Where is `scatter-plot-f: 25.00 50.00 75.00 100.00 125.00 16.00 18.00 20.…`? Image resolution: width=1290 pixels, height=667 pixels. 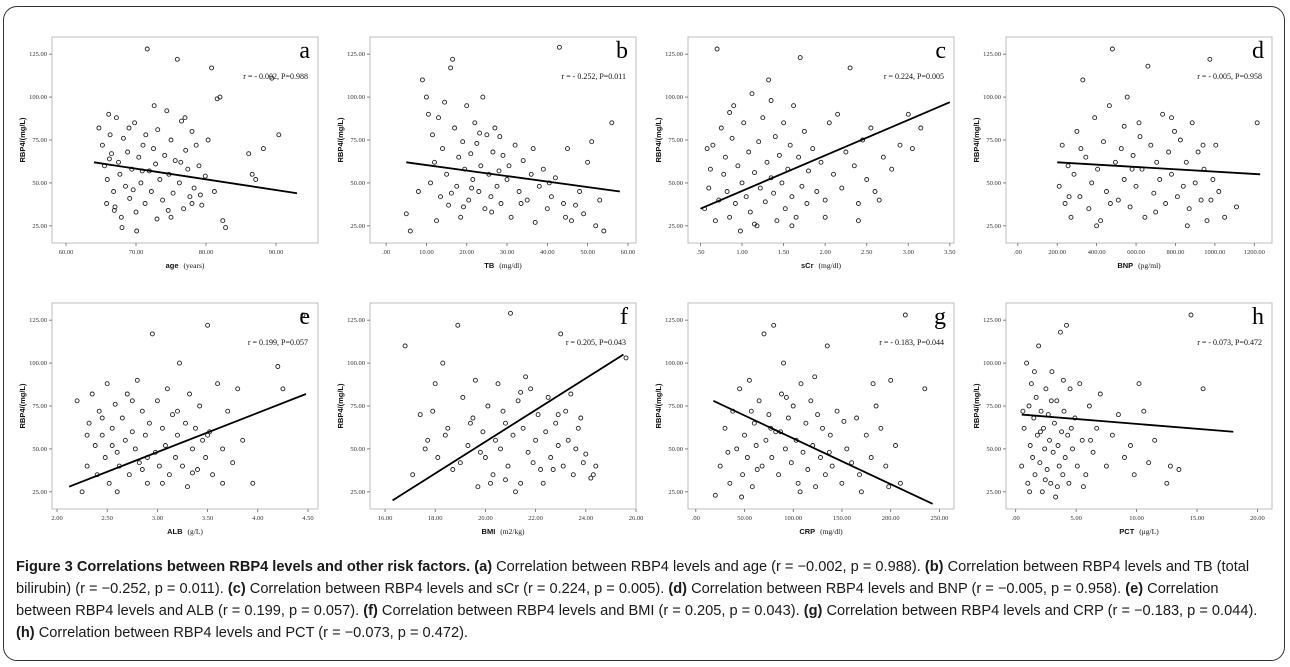
scatter-plot-f: 25.00 50.00 75.00 100.00 125.00 16.00 18.00 20.… is located at coordinates (489, 419).